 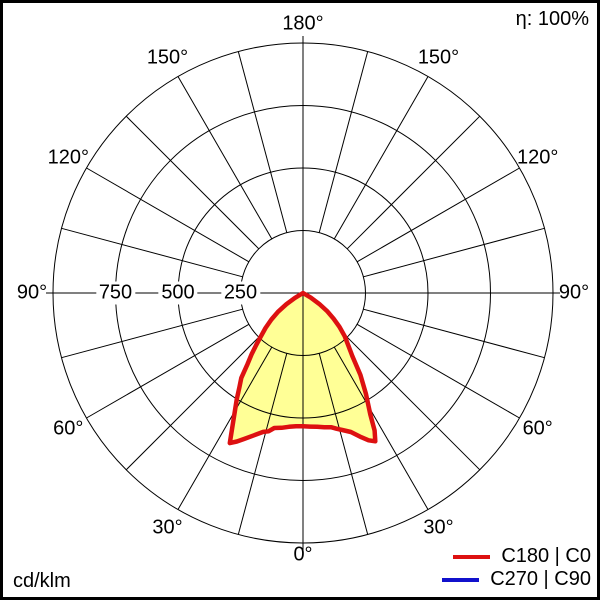 What do you see at coordinates (461, 579) in the screenshot?
I see `blue-line-swatch` at bounding box center [461, 579].